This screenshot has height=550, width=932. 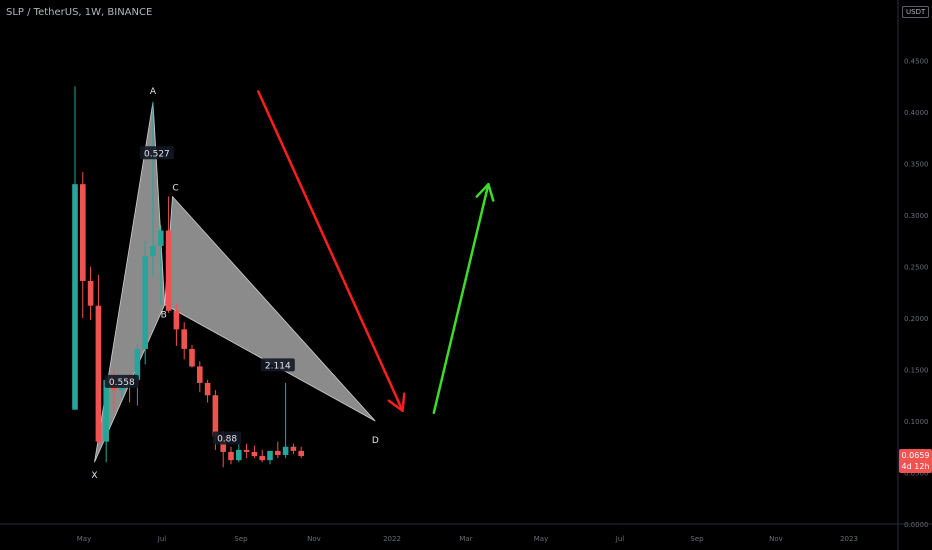 What do you see at coordinates (915, 466) in the screenshot?
I see `candle-countdown: 4d 12h` at bounding box center [915, 466].